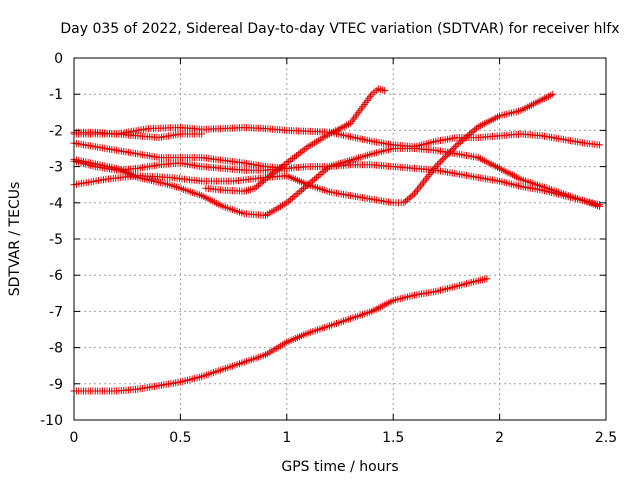 The height and width of the screenshot is (484, 640). Describe the element at coordinates (56, 240) in the screenshot. I see `y-tick-label: -5` at that location.